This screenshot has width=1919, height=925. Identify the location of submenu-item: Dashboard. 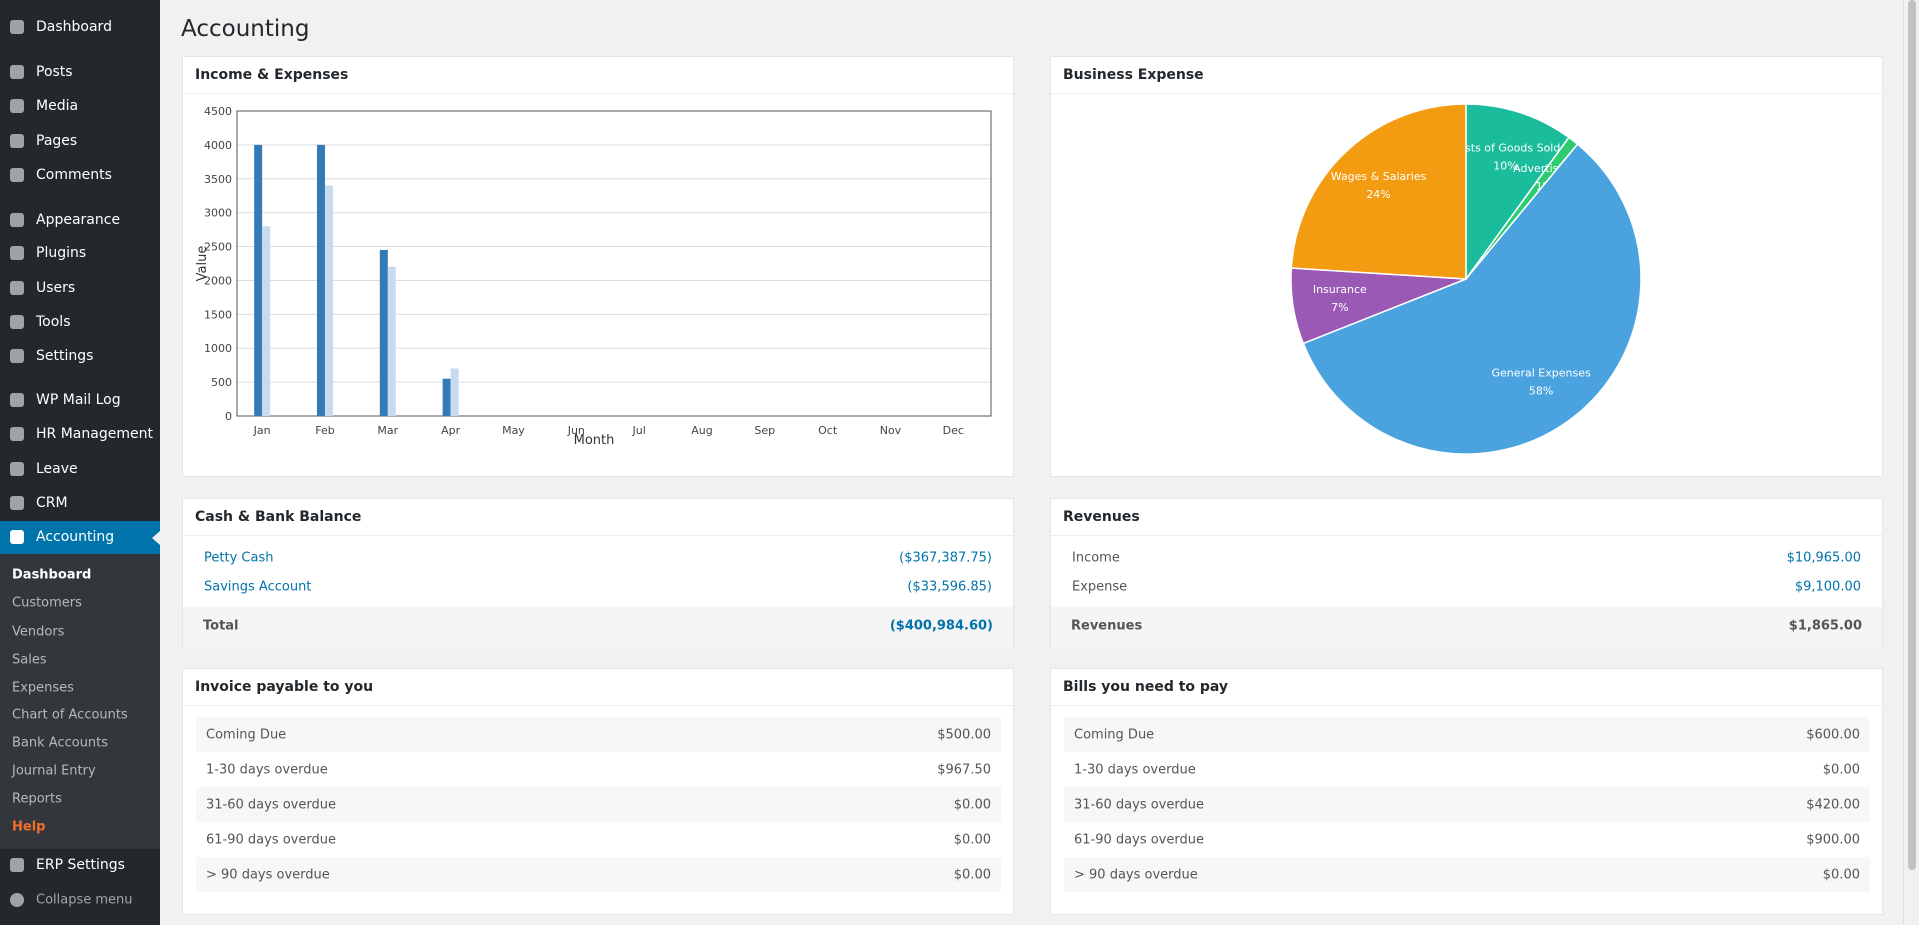
(52, 575).